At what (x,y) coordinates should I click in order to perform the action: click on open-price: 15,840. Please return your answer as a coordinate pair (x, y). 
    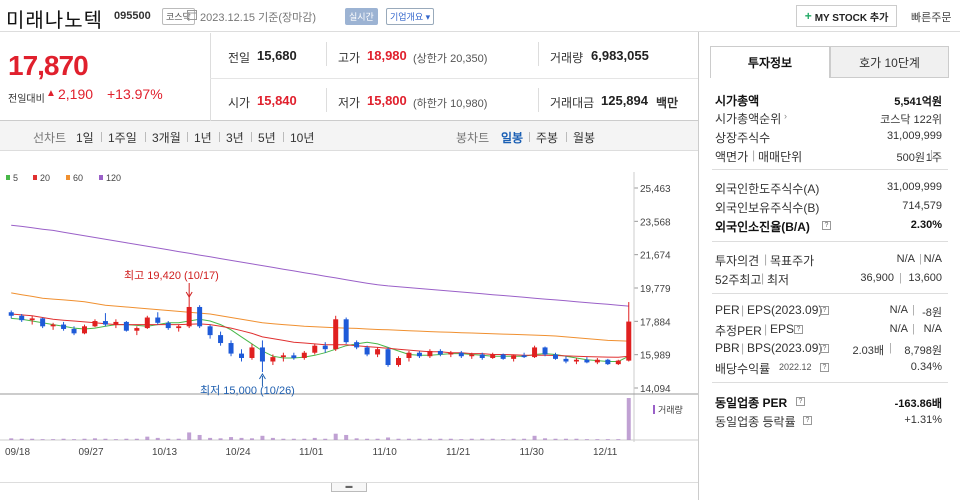
    Looking at the image, I should click on (277, 100).